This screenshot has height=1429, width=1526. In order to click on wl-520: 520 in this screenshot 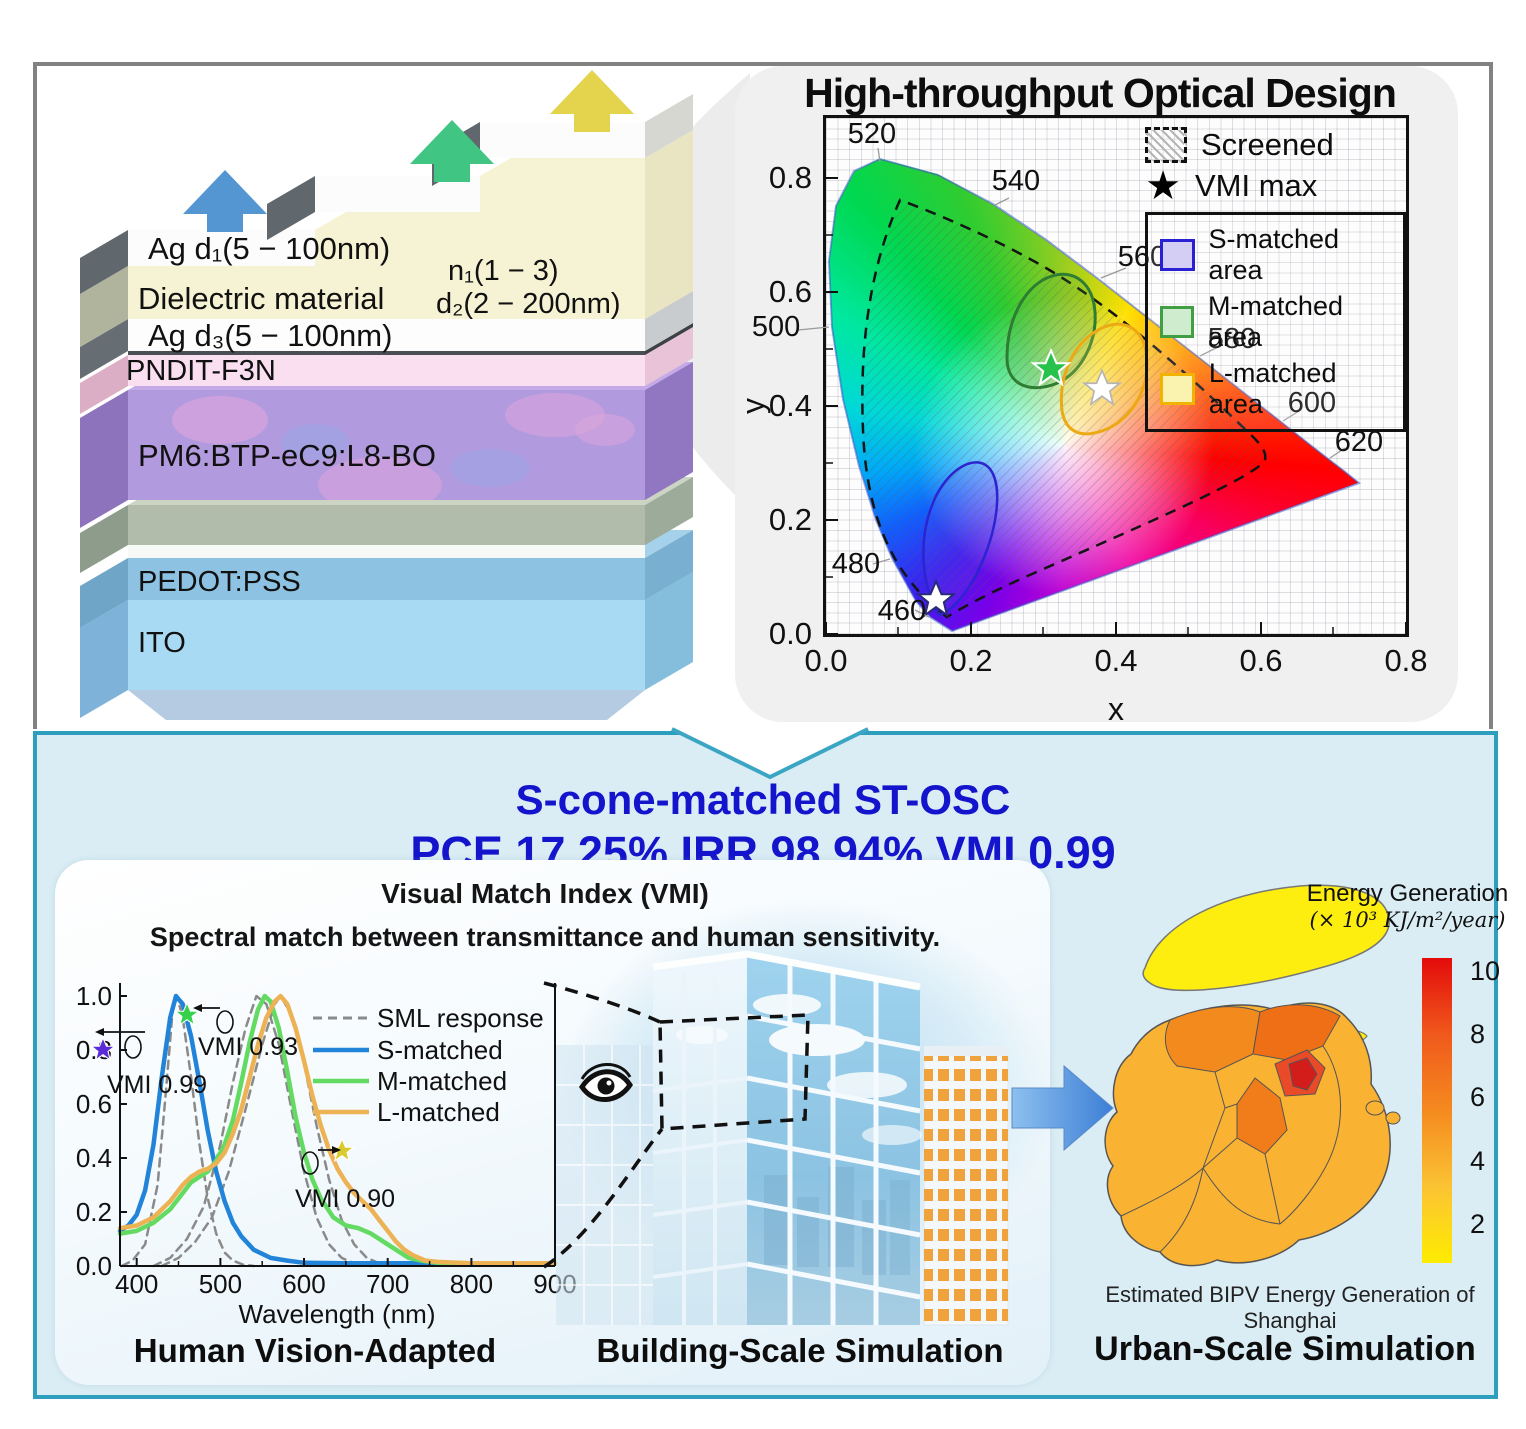, I will do `click(872, 134)`.